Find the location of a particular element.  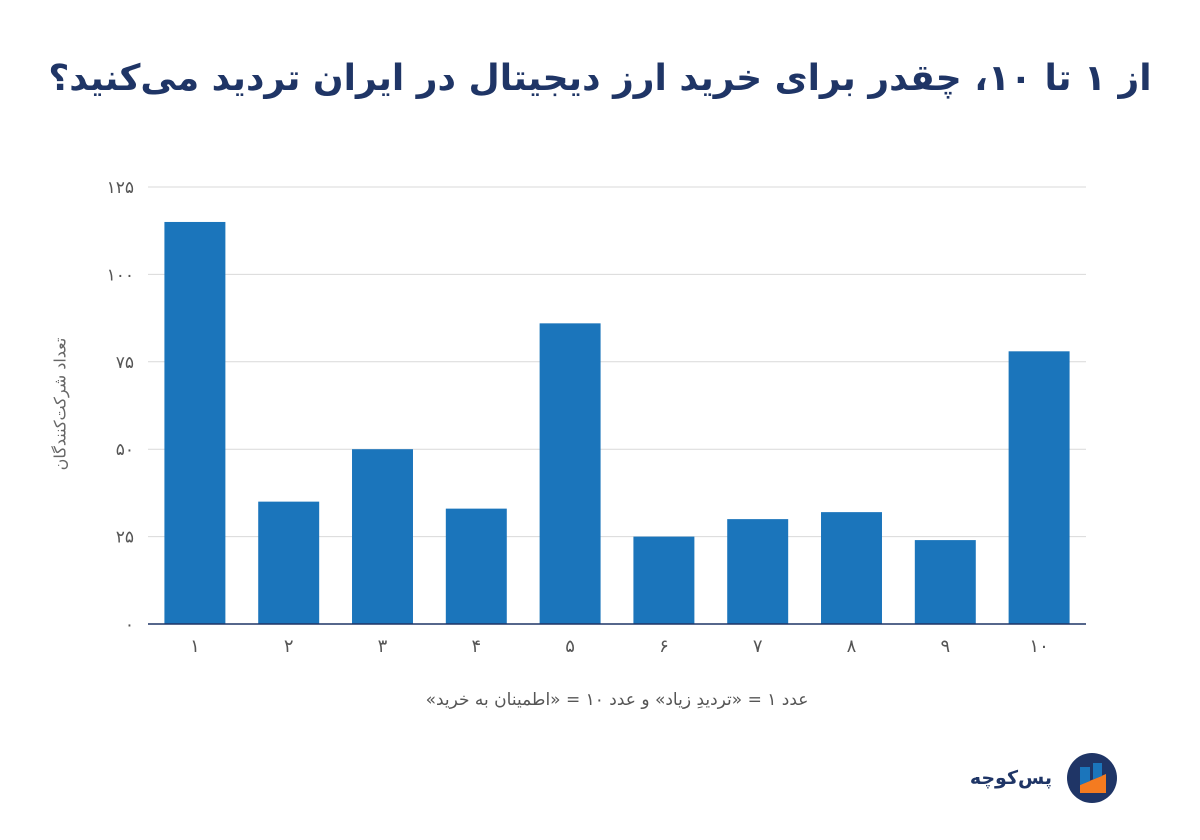

x-tick-label: ۱۰ is located at coordinates (1038, 646).